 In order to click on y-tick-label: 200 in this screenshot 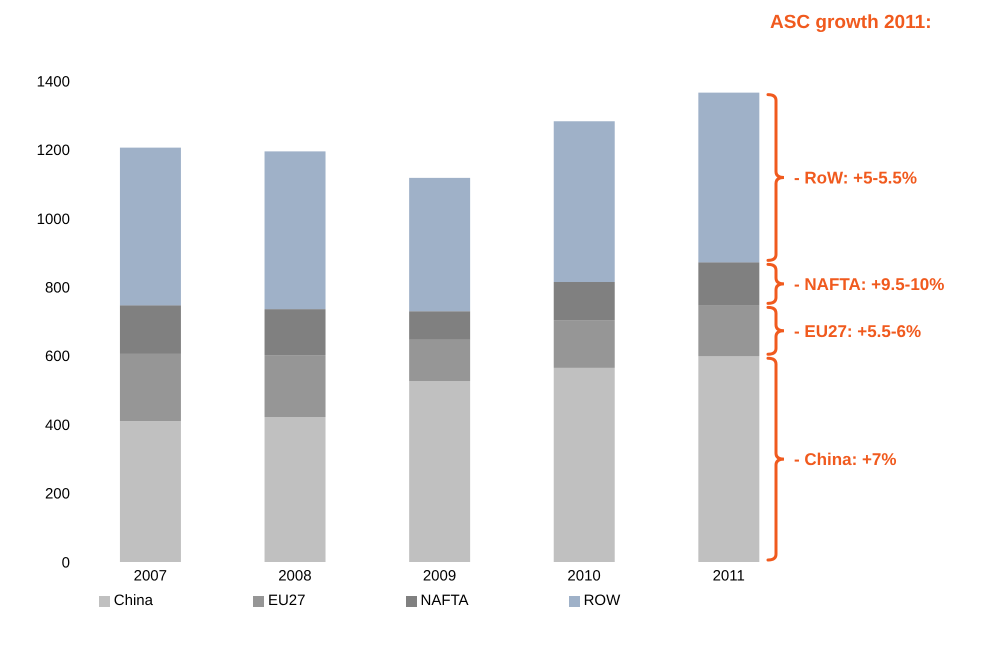, I will do `click(57, 494)`.